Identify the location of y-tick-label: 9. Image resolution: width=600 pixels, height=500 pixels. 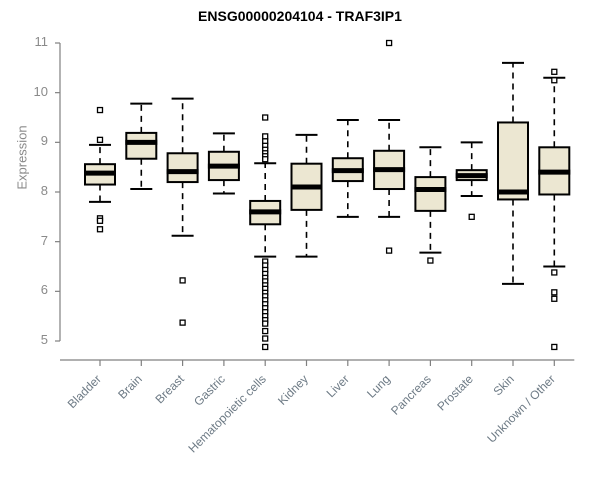
(44, 141).